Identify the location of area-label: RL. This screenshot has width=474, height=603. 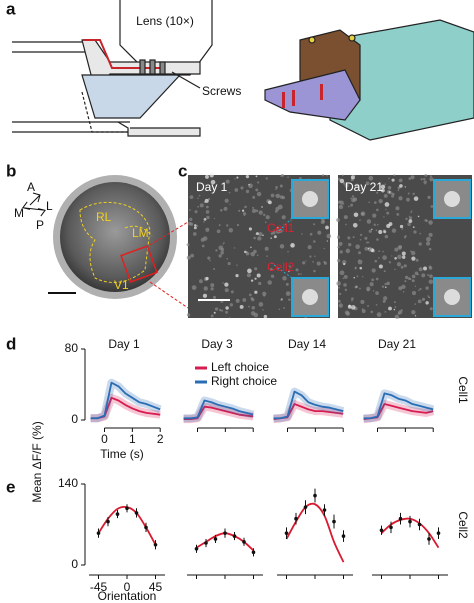
(104, 217).